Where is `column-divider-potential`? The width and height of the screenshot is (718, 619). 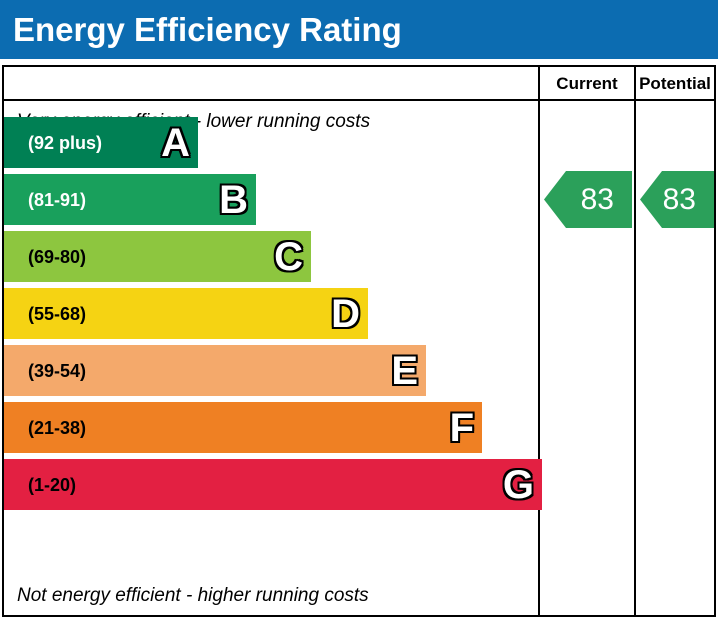
column-divider-potential is located at coordinates (635, 358).